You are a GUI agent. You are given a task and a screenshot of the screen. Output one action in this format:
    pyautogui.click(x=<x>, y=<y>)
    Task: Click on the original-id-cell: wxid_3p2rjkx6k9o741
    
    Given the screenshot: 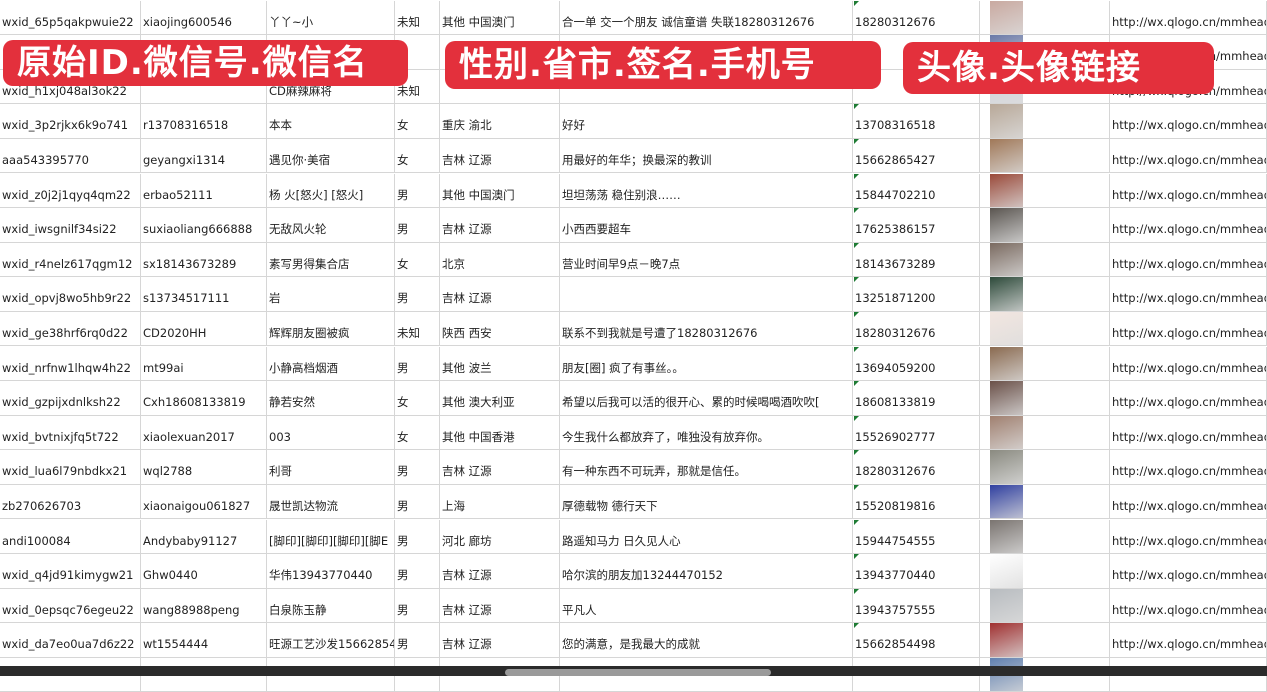 What is the action you would take?
    pyautogui.click(x=70, y=121)
    